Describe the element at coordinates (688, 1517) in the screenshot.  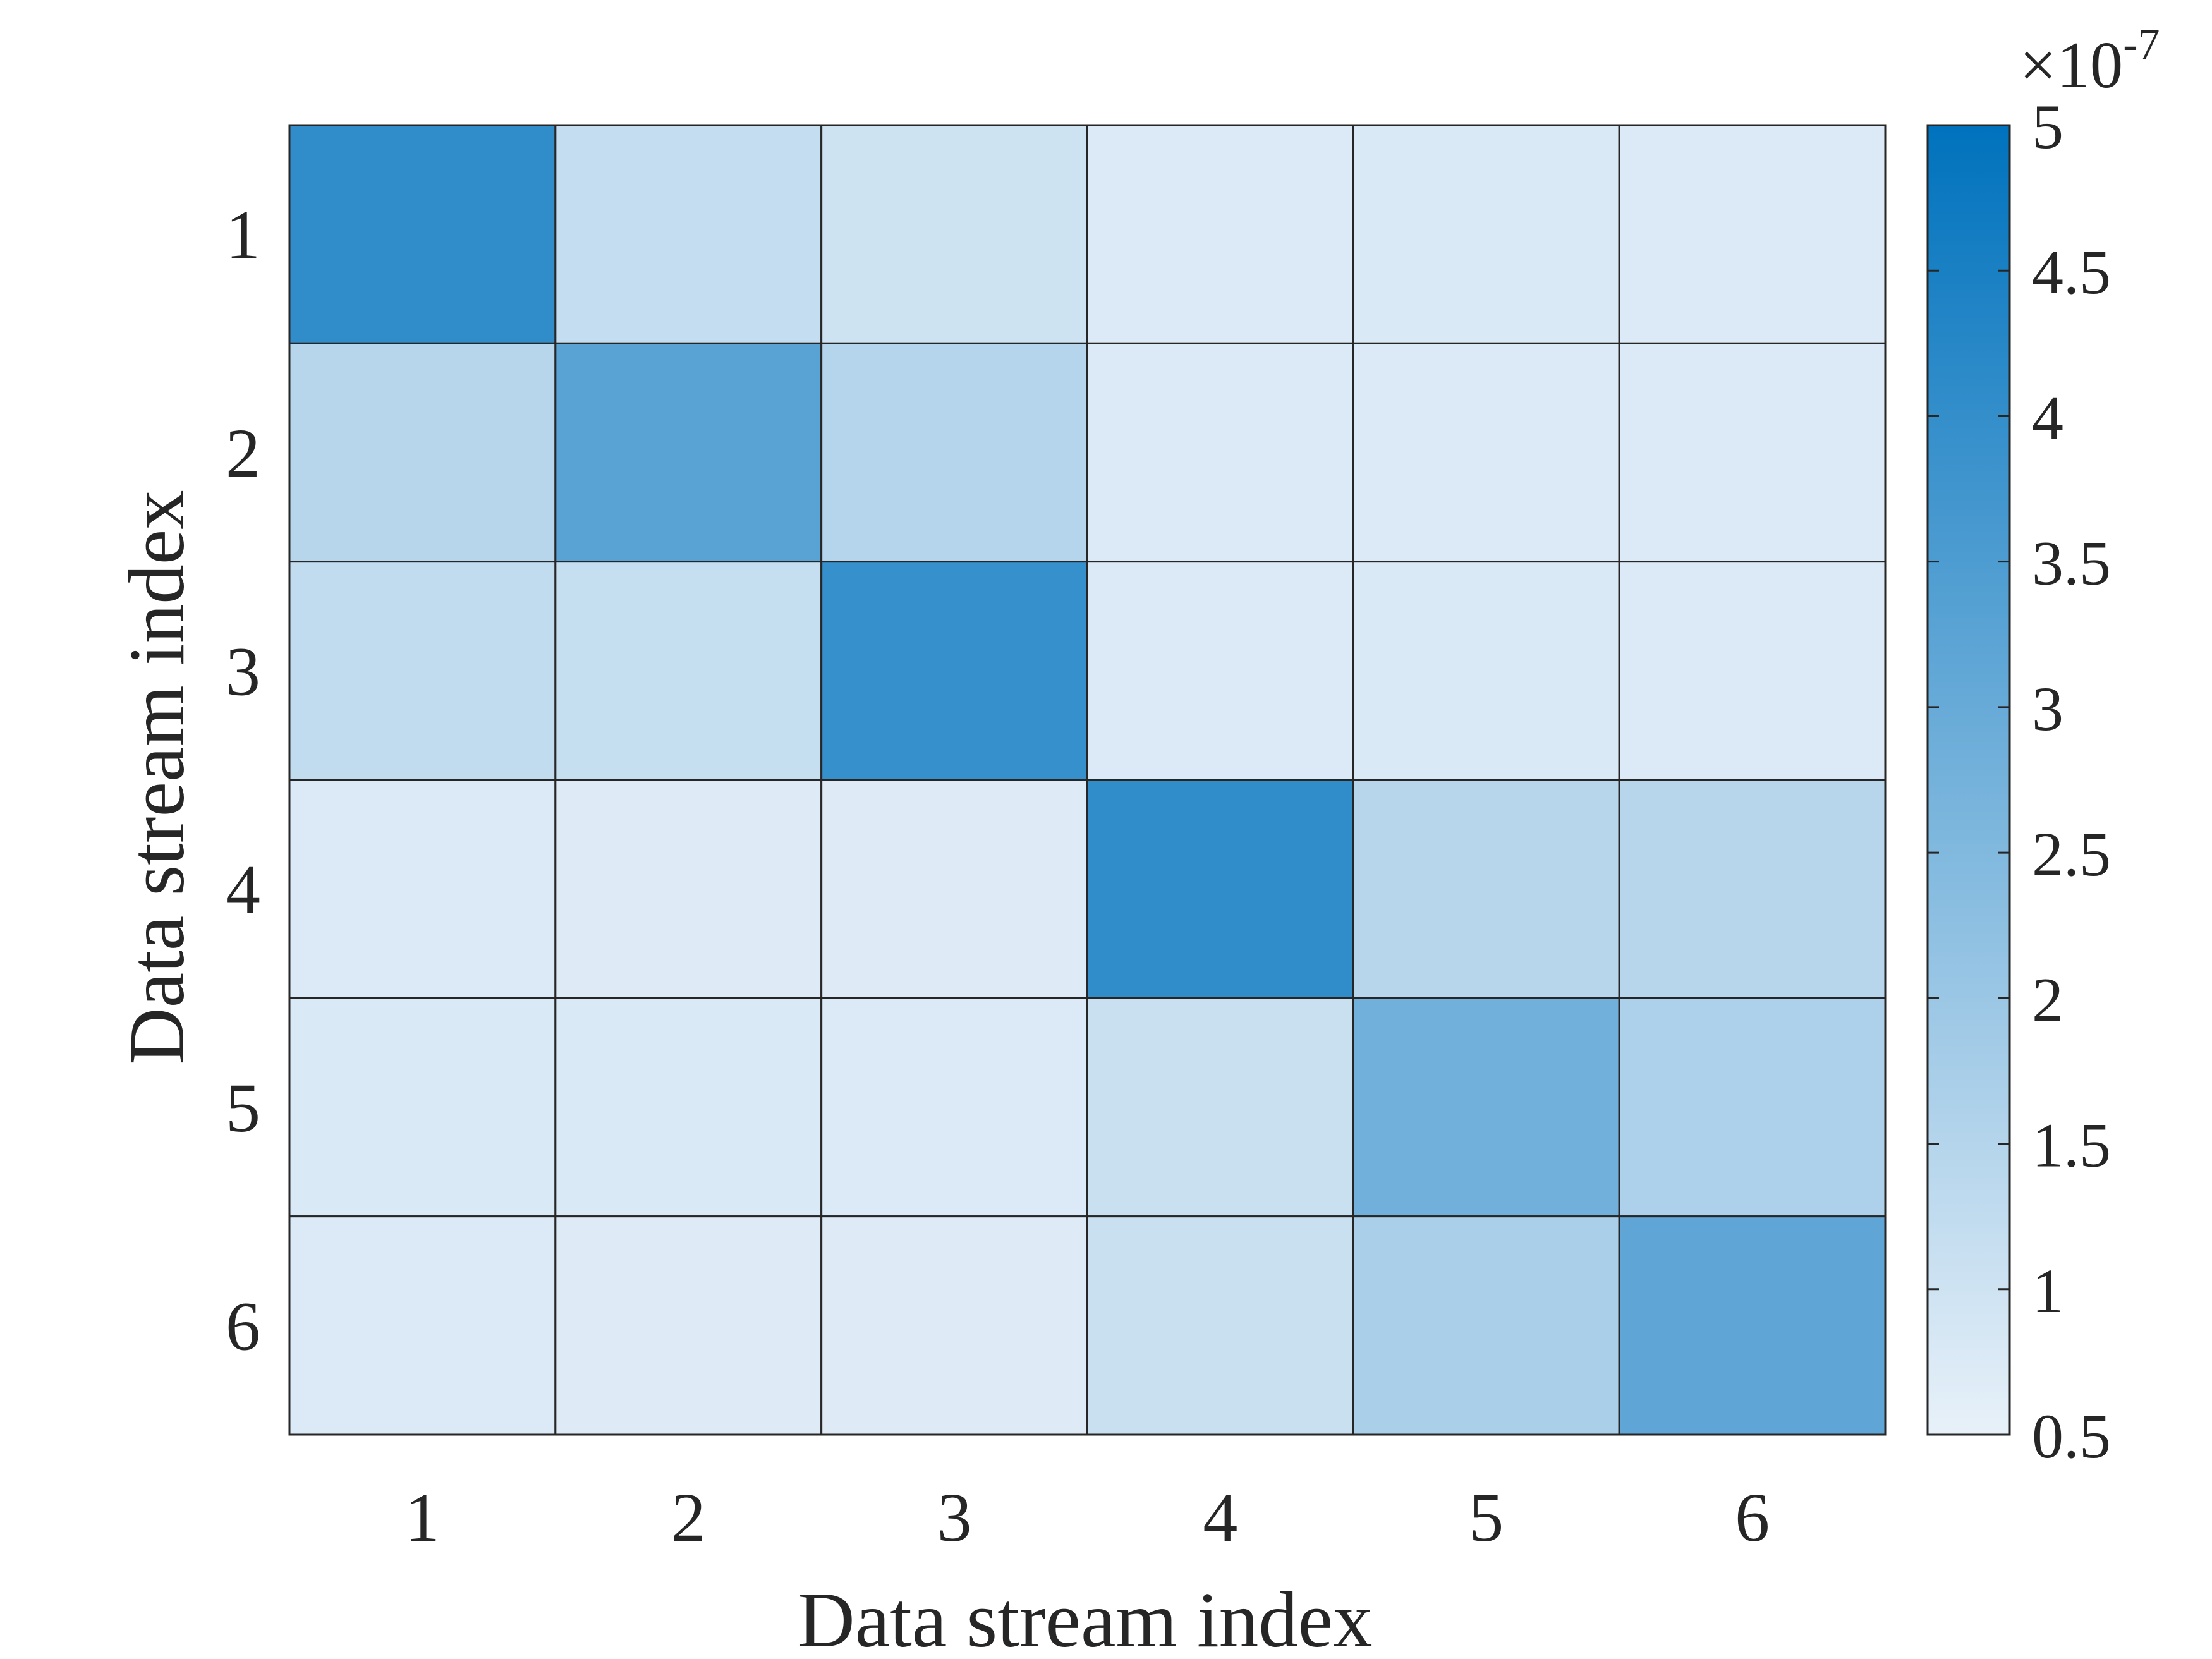
I see `x-tick-label: 2` at that location.